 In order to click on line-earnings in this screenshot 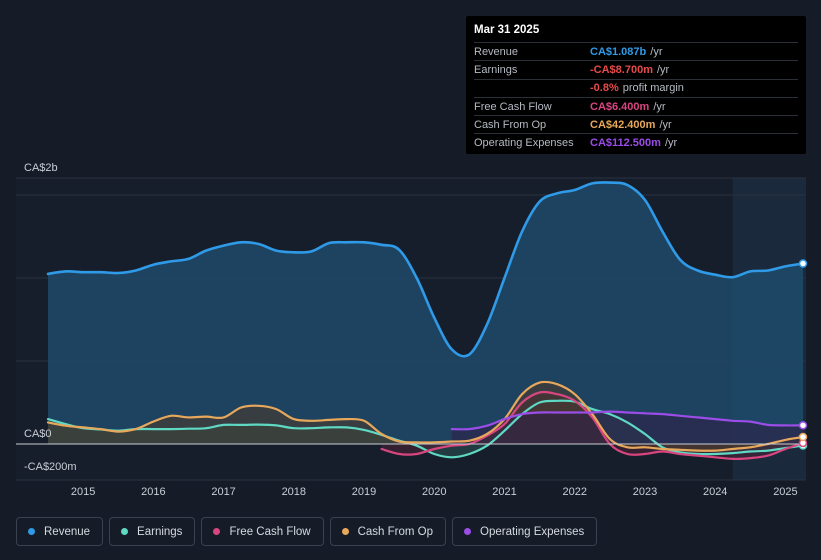, I will do `click(425, 429)`.